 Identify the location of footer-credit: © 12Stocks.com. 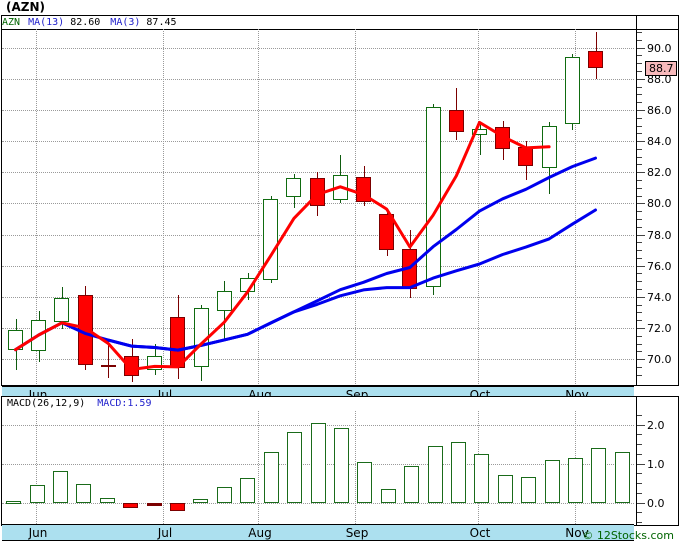
(628, 535).